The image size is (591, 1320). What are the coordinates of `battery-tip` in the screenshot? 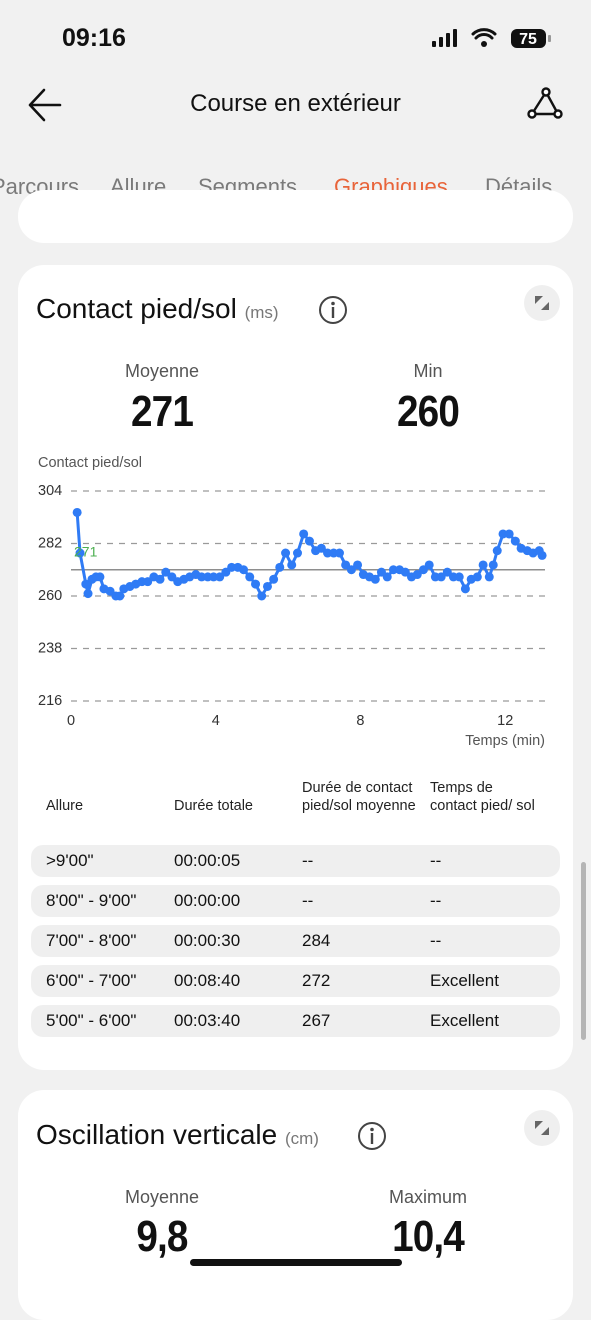 It's located at (549, 38).